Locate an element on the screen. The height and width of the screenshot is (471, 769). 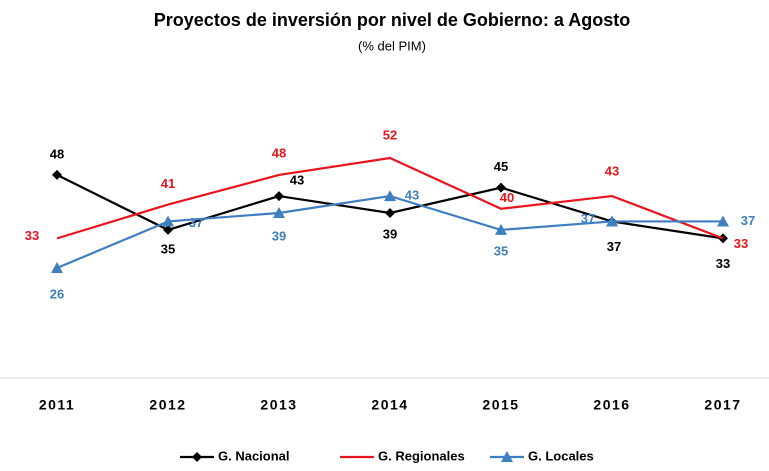
legend-label: G. Nacional is located at coordinates (254, 455).